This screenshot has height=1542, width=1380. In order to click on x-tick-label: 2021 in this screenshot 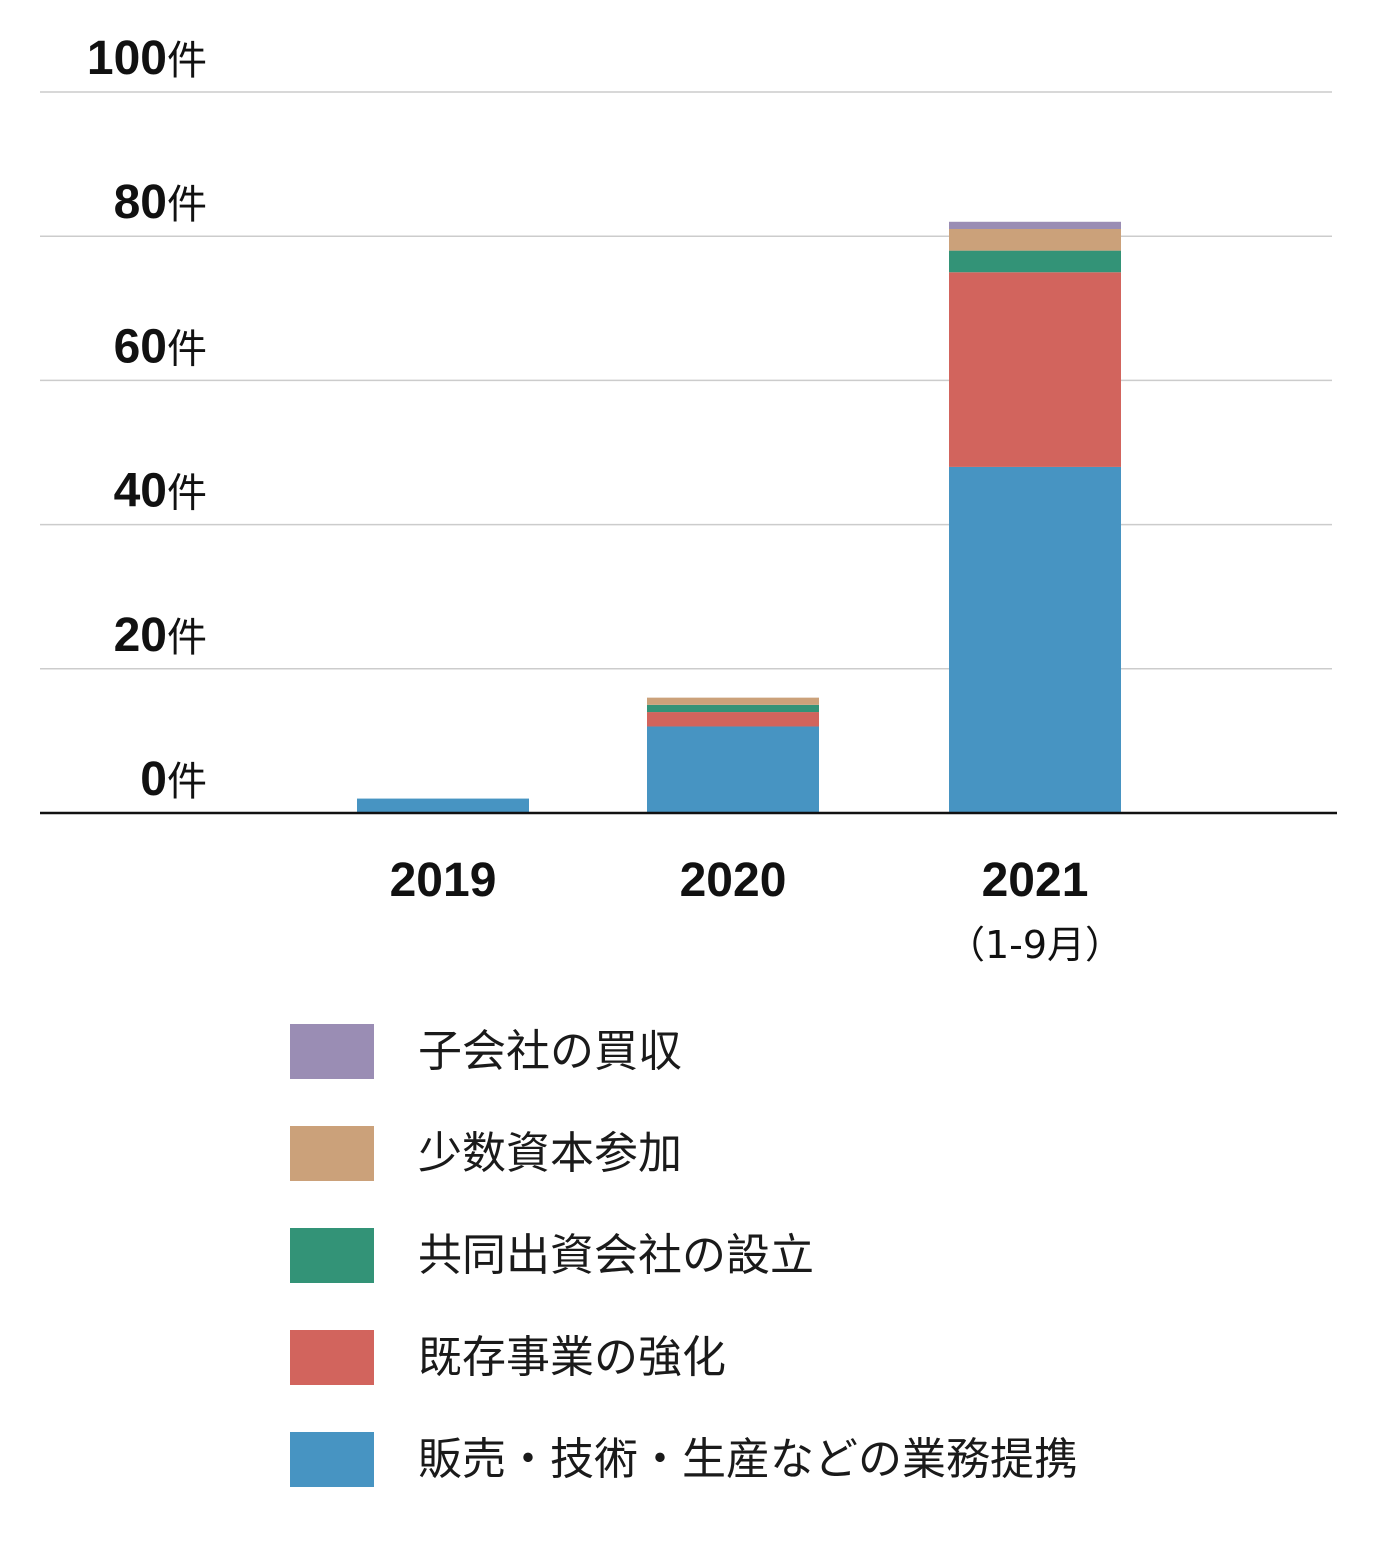, I will do `click(1035, 880)`.